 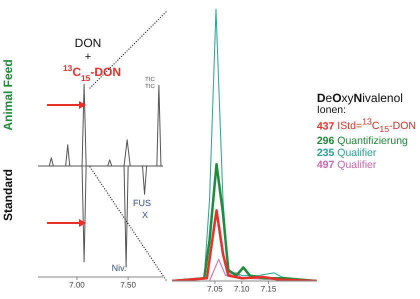 I want to click on annotation: Niv., so click(x=119, y=268).